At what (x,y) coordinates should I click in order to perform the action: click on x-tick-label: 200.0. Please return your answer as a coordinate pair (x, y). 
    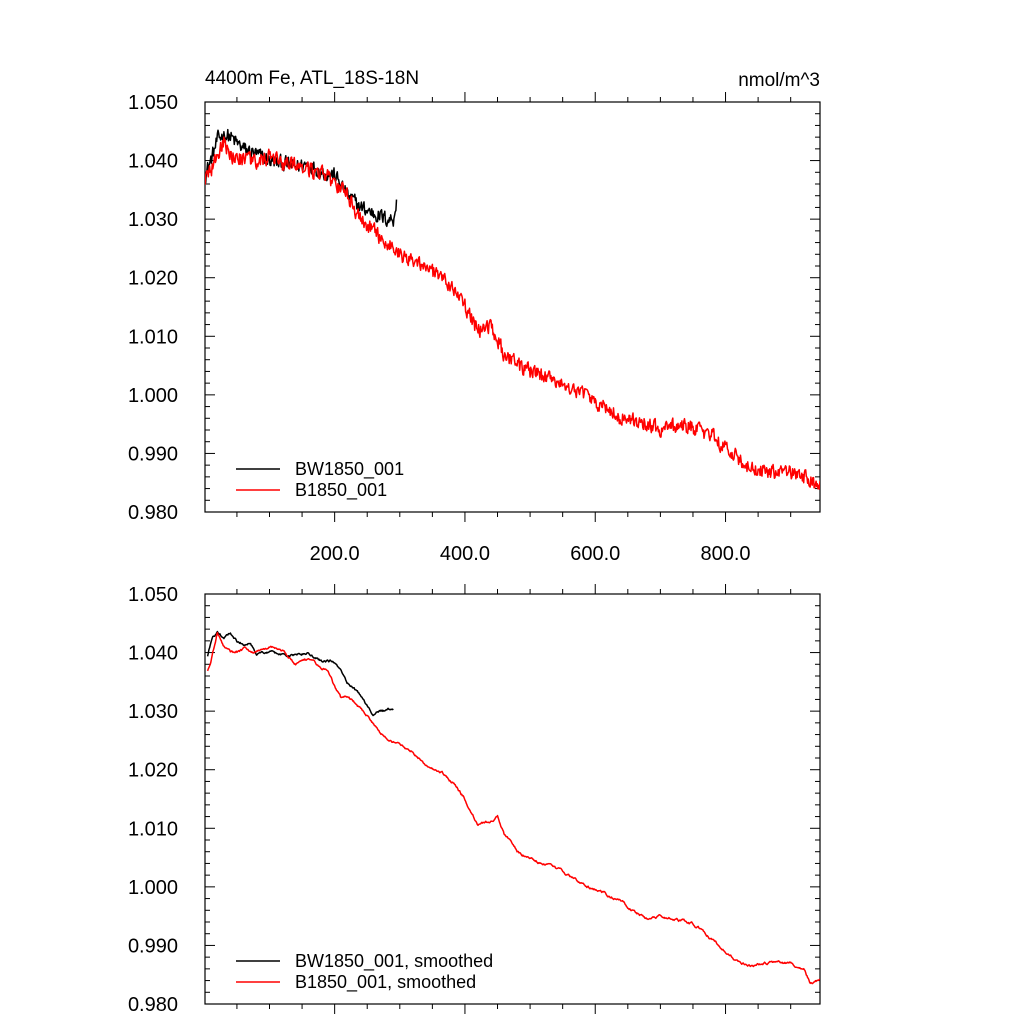
    Looking at the image, I should click on (335, 554).